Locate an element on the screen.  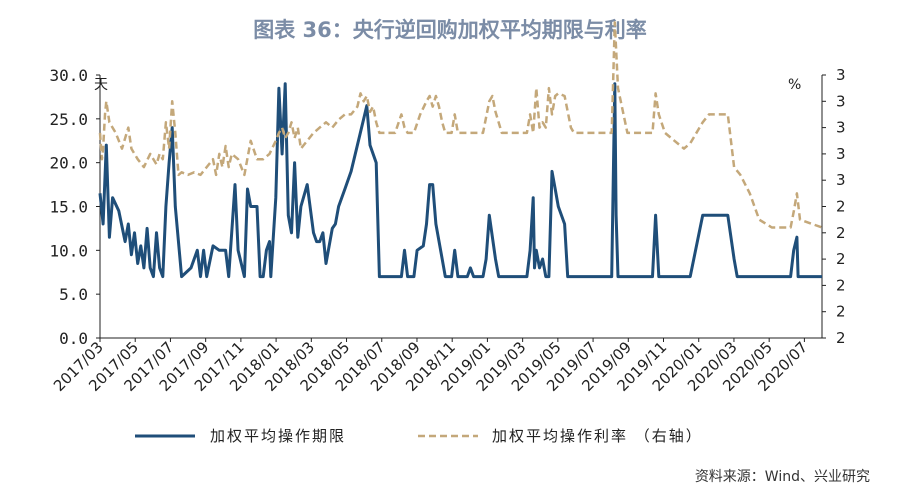
y-tick-label-left: 15.0 is located at coordinates (68, 207).